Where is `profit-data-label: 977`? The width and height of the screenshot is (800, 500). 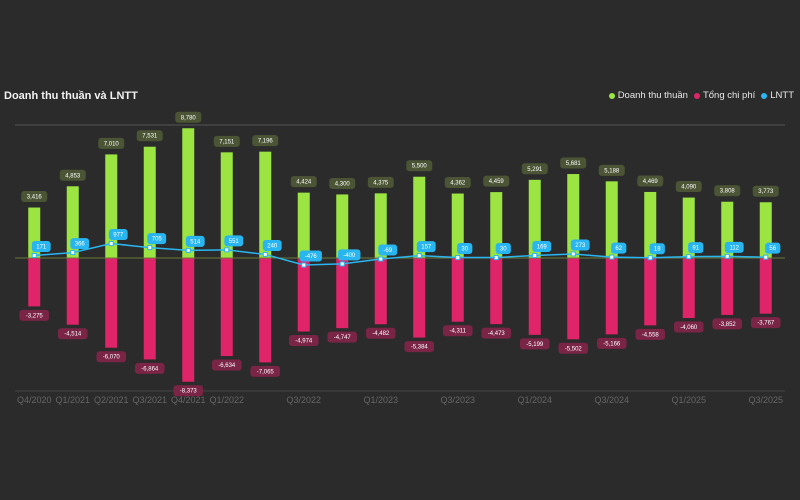 profit-data-label: 977 is located at coordinates (118, 236).